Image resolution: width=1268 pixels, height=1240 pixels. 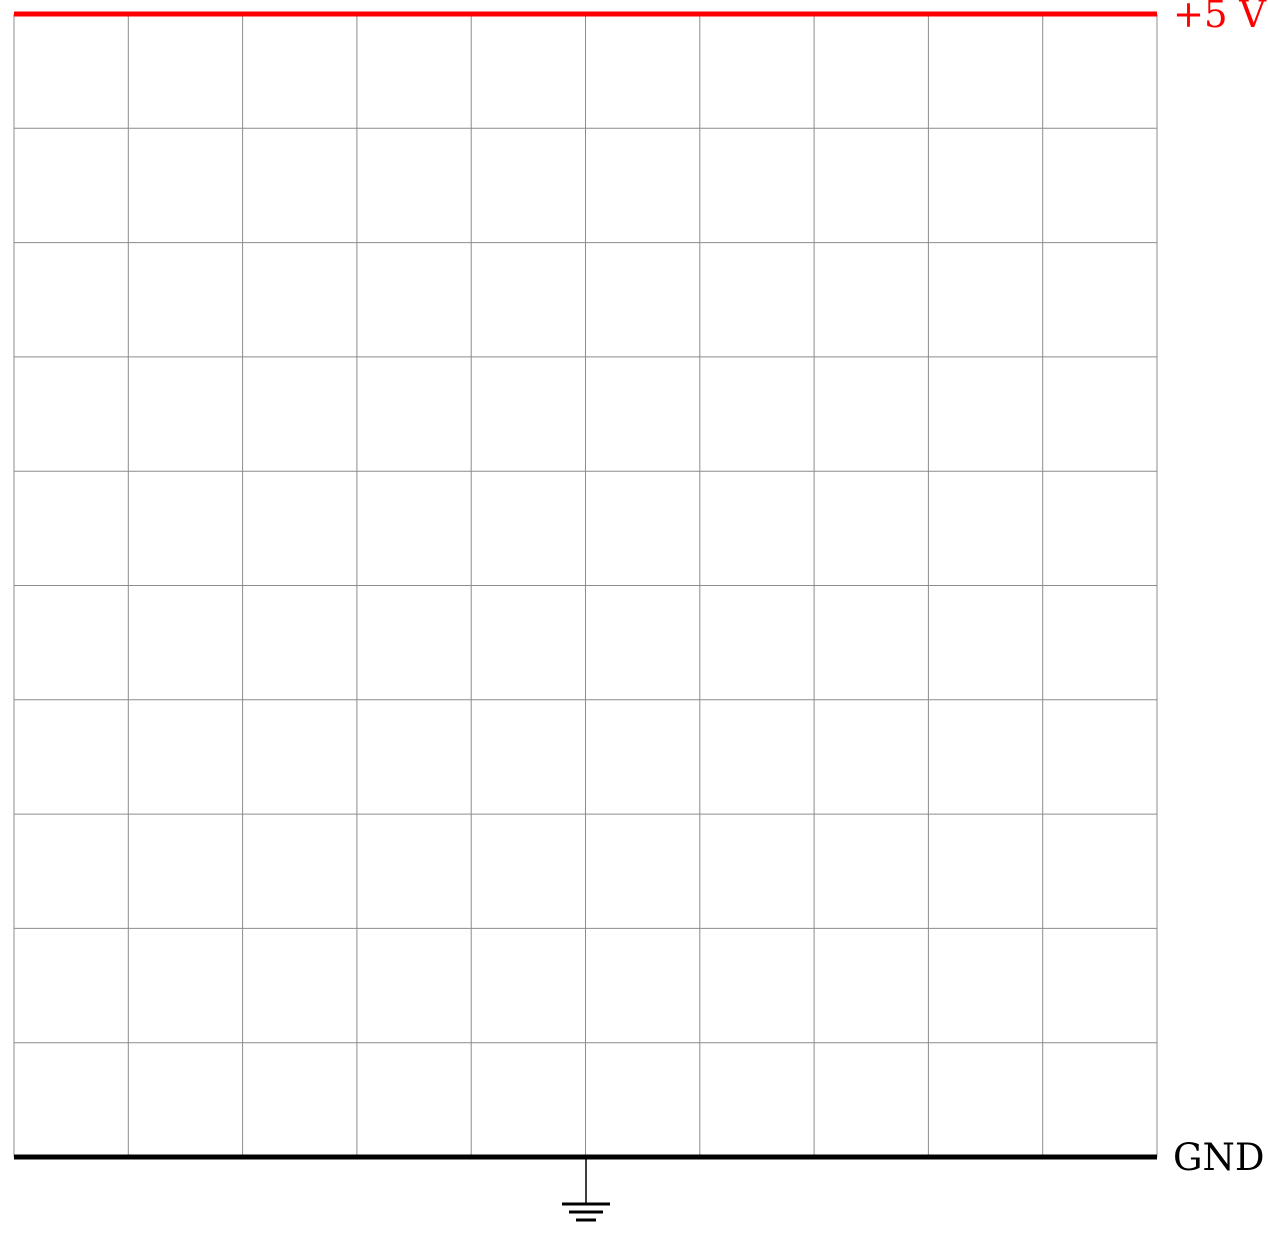 I want to click on ground-icon, so click(x=586, y=1189).